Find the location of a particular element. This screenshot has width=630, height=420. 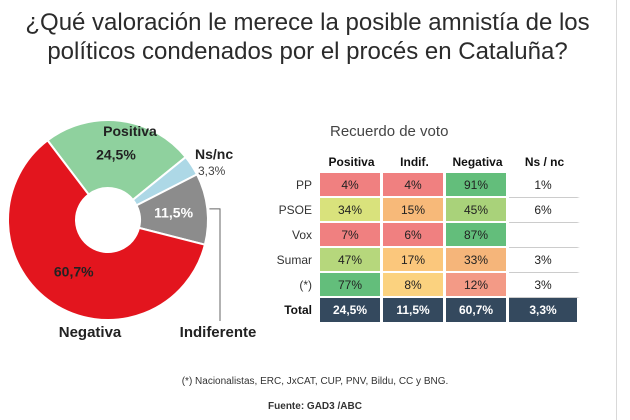

table-cell: 87% is located at coordinates (477, 235).